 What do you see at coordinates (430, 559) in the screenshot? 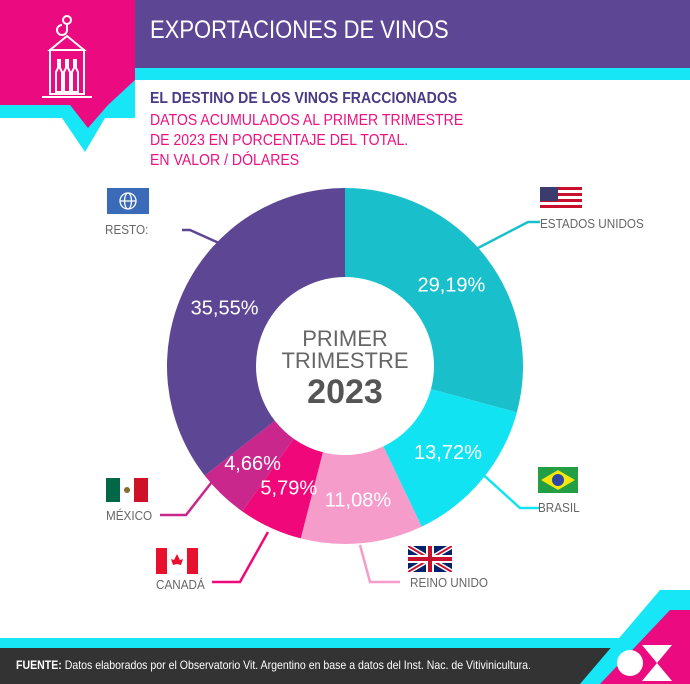
I see `uk-flag-icon` at bounding box center [430, 559].